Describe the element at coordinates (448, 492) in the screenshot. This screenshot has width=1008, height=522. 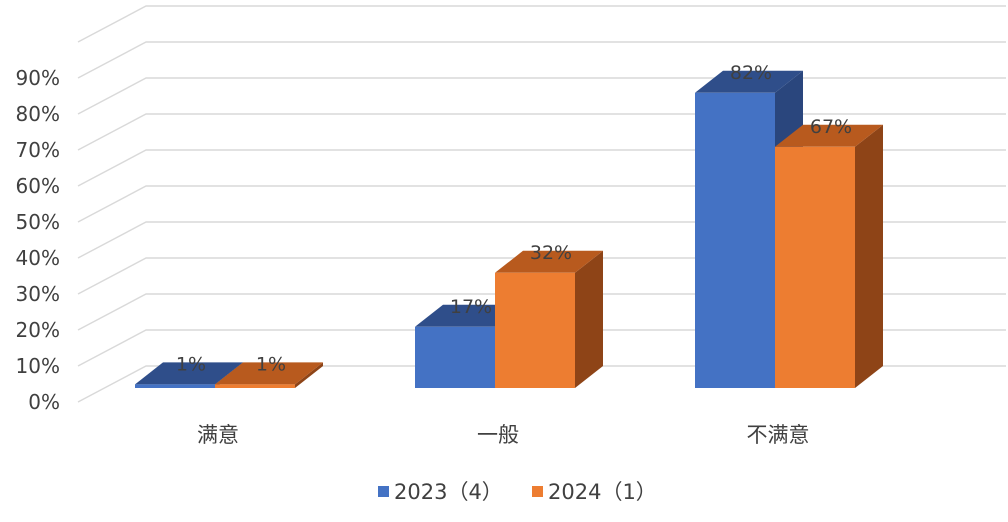
I see `legend-label: 2023（4）` at that location.